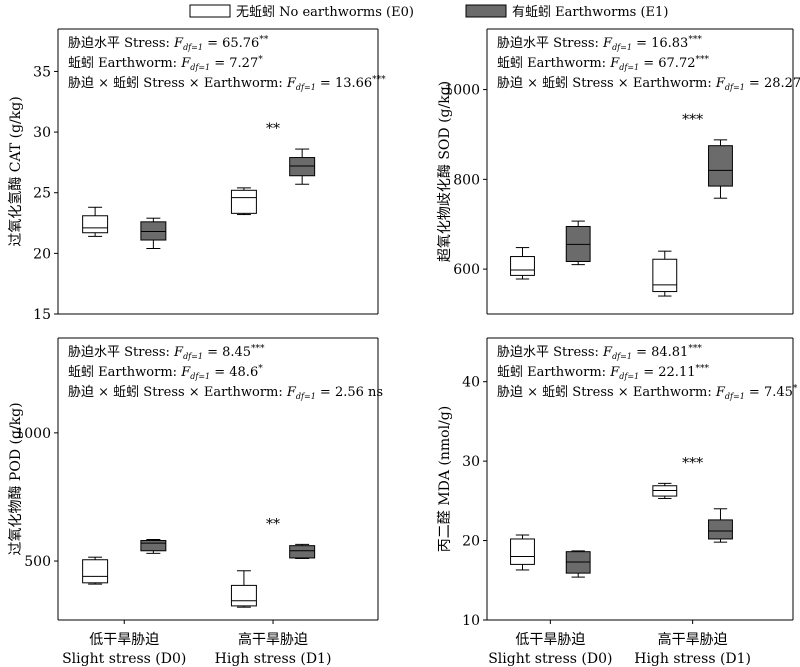 The width and height of the screenshot is (800, 667). Describe the element at coordinates (603, 372) in the screenshot. I see `stat-line-2: 蚯蚓 Earthworm: Fdf=1 = 22.11***` at that location.